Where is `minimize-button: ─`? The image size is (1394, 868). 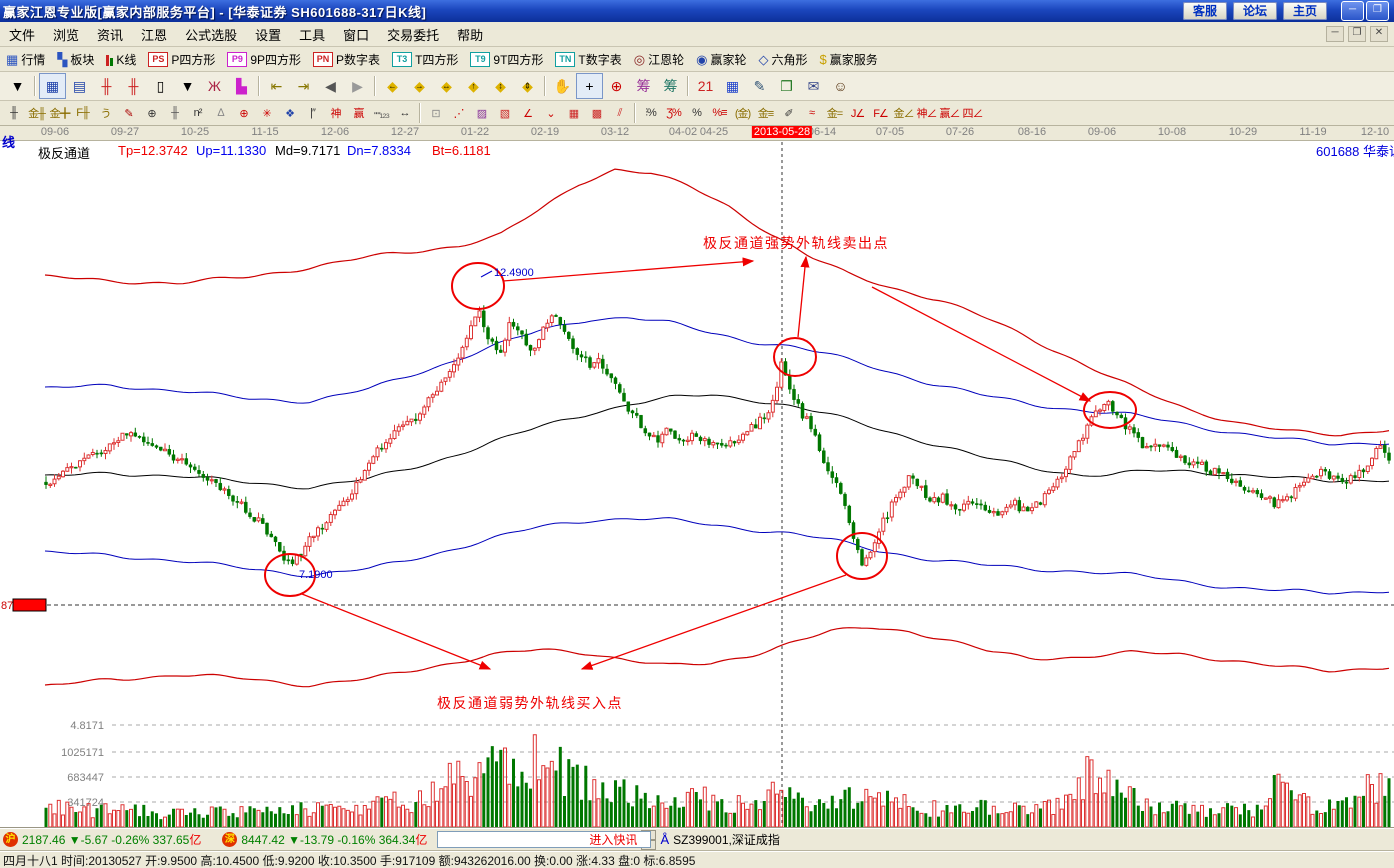
minimize-button: ─ is located at coordinates (1352, 11).